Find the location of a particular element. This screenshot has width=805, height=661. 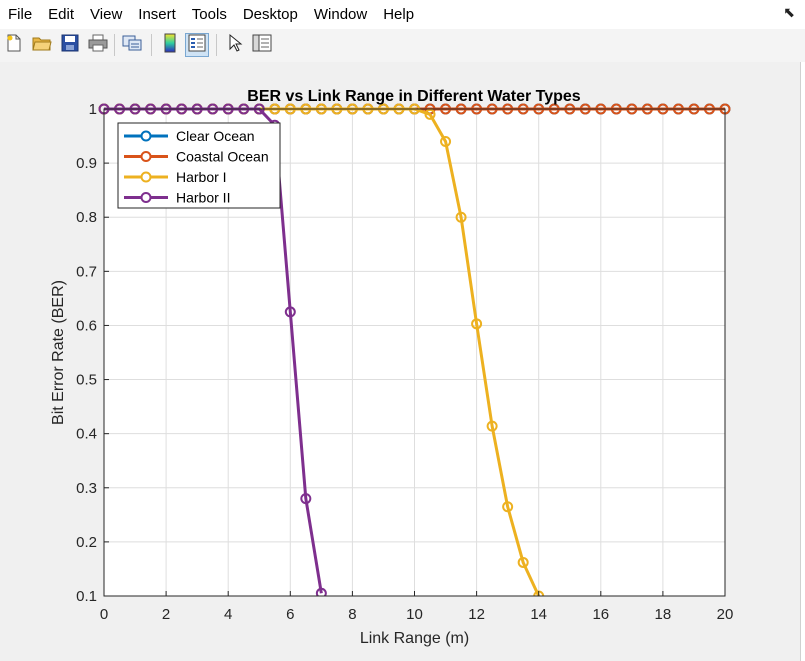

y-tick-label: 0.8 is located at coordinates (86, 217).